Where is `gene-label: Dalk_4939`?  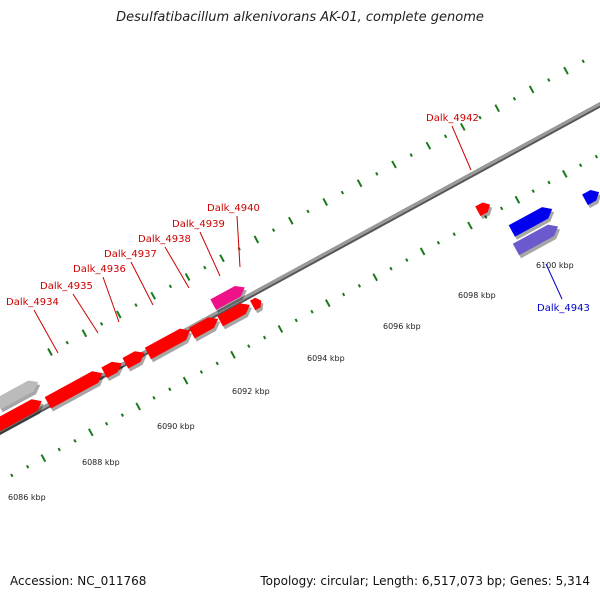
gene-label: Dalk_4939 is located at coordinates (198, 224).